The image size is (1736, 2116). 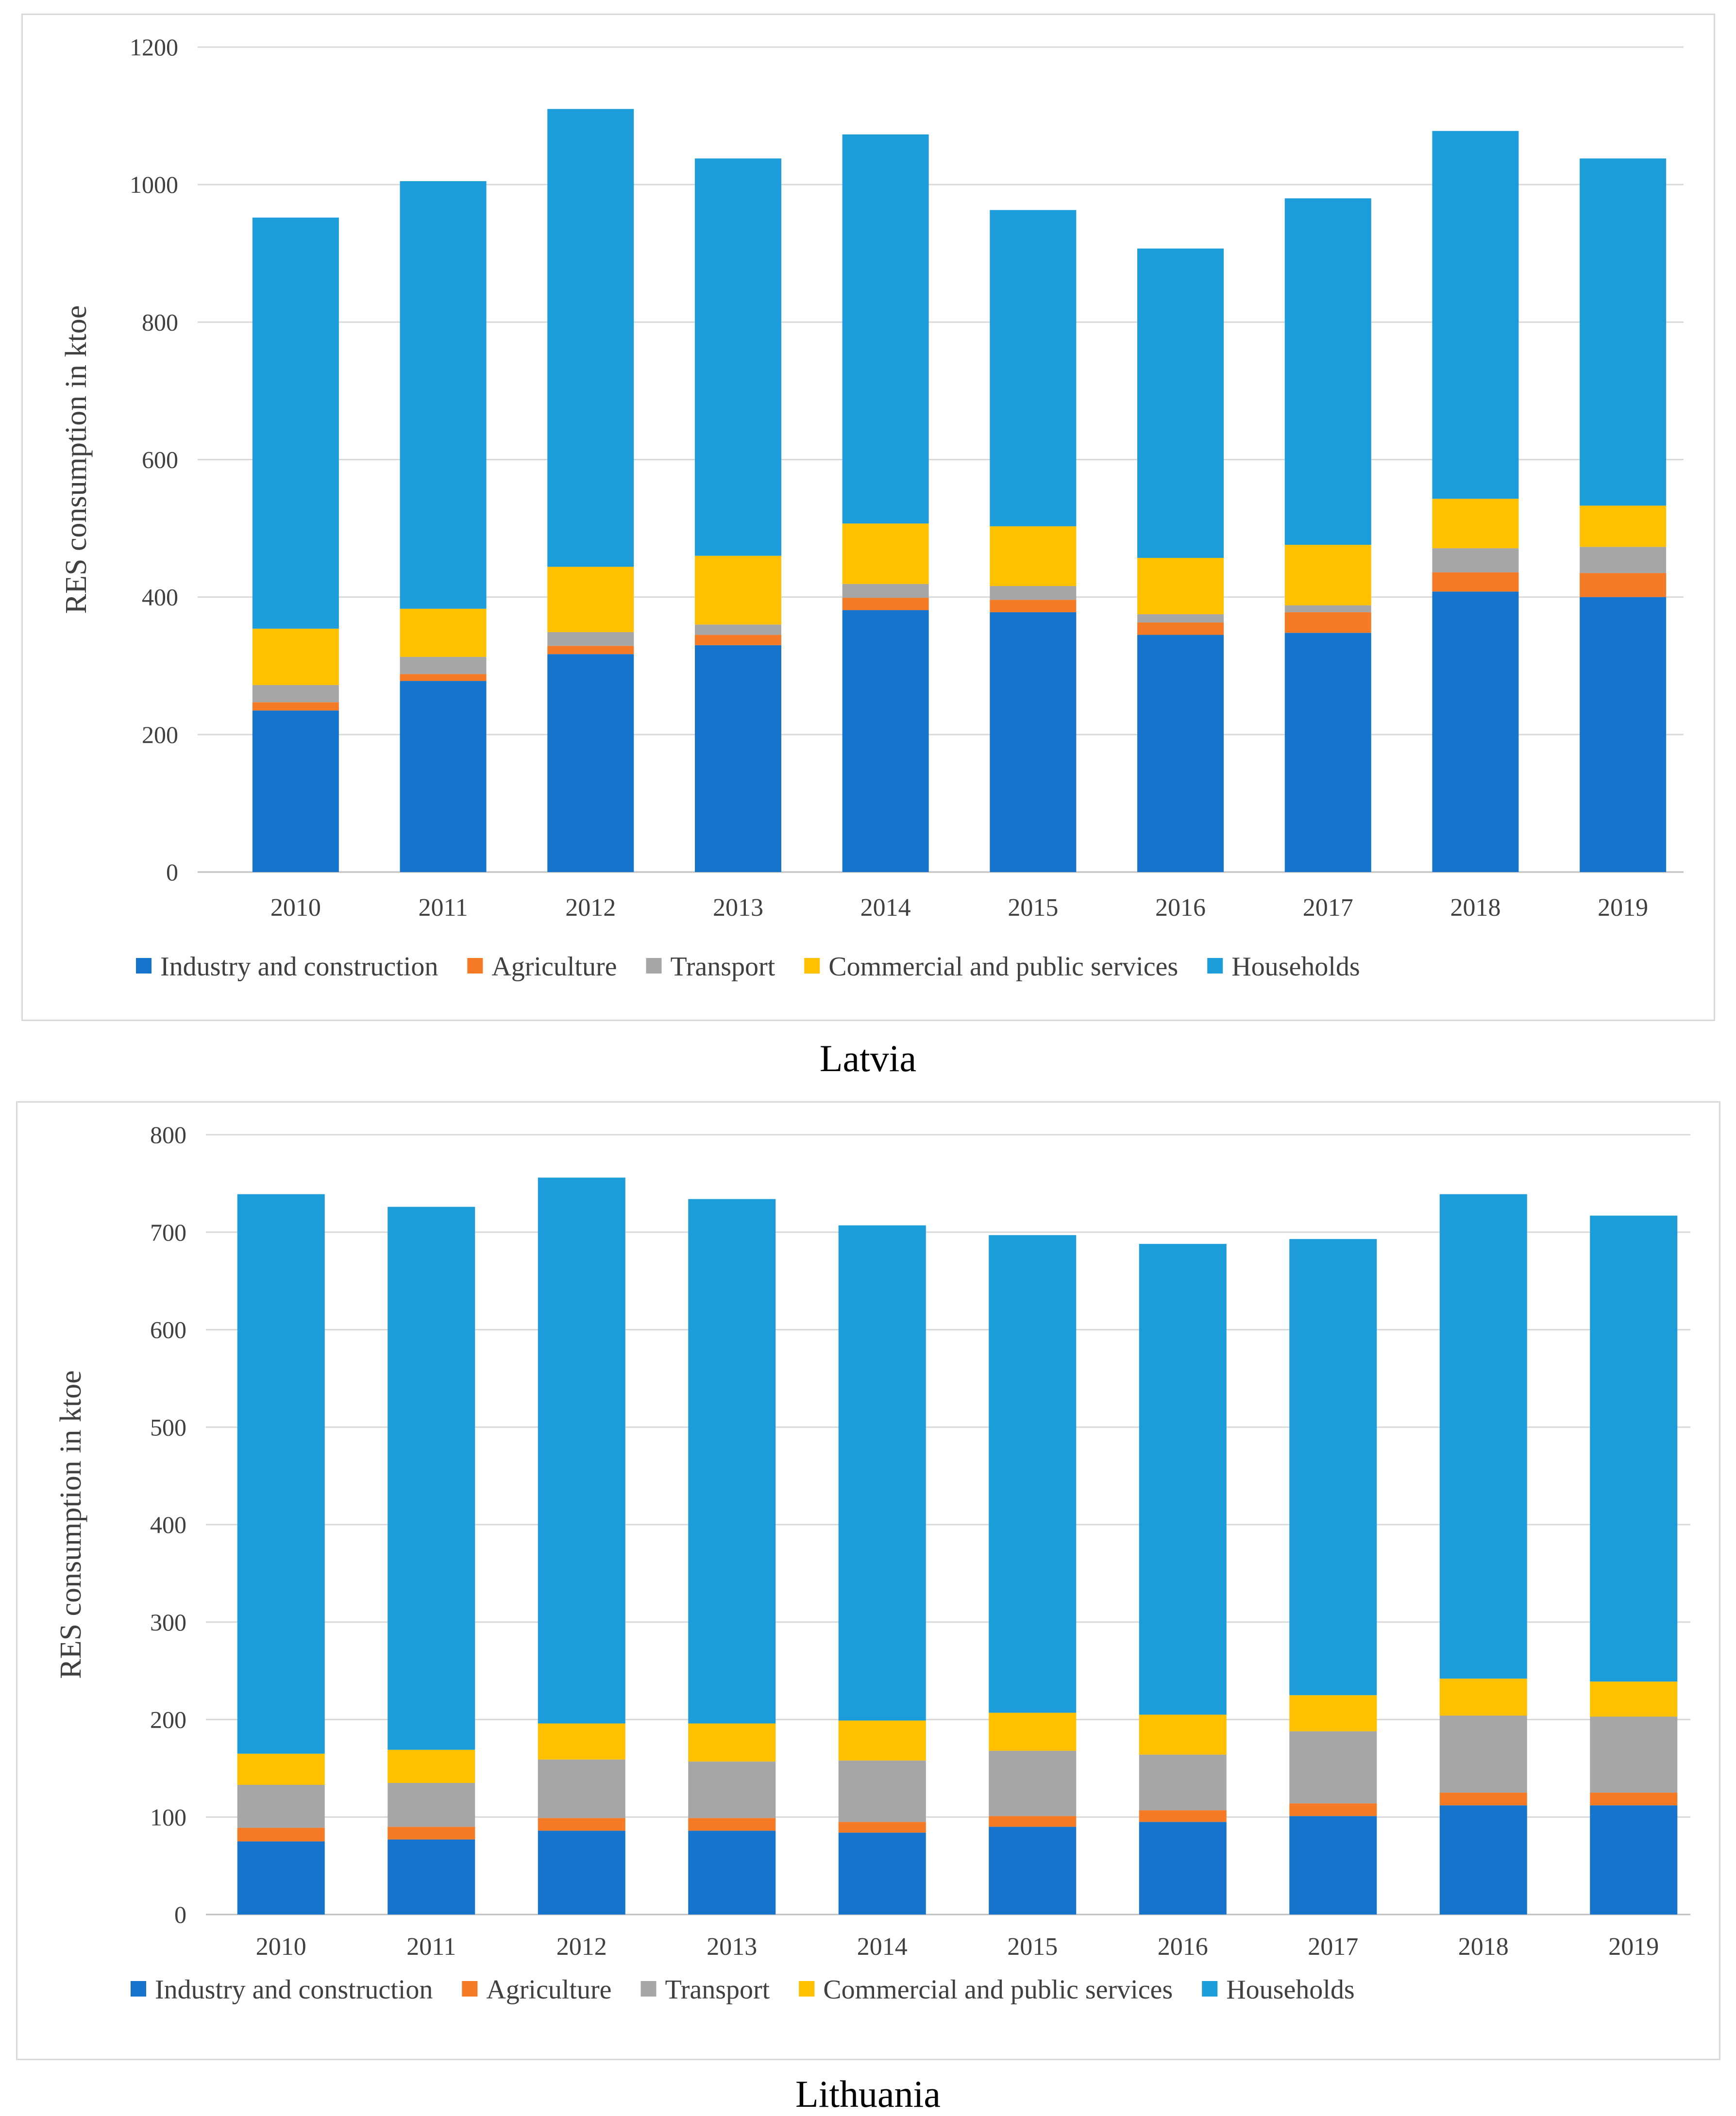 I want to click on latvia-x-tick-label: 2014, so click(x=885, y=908).